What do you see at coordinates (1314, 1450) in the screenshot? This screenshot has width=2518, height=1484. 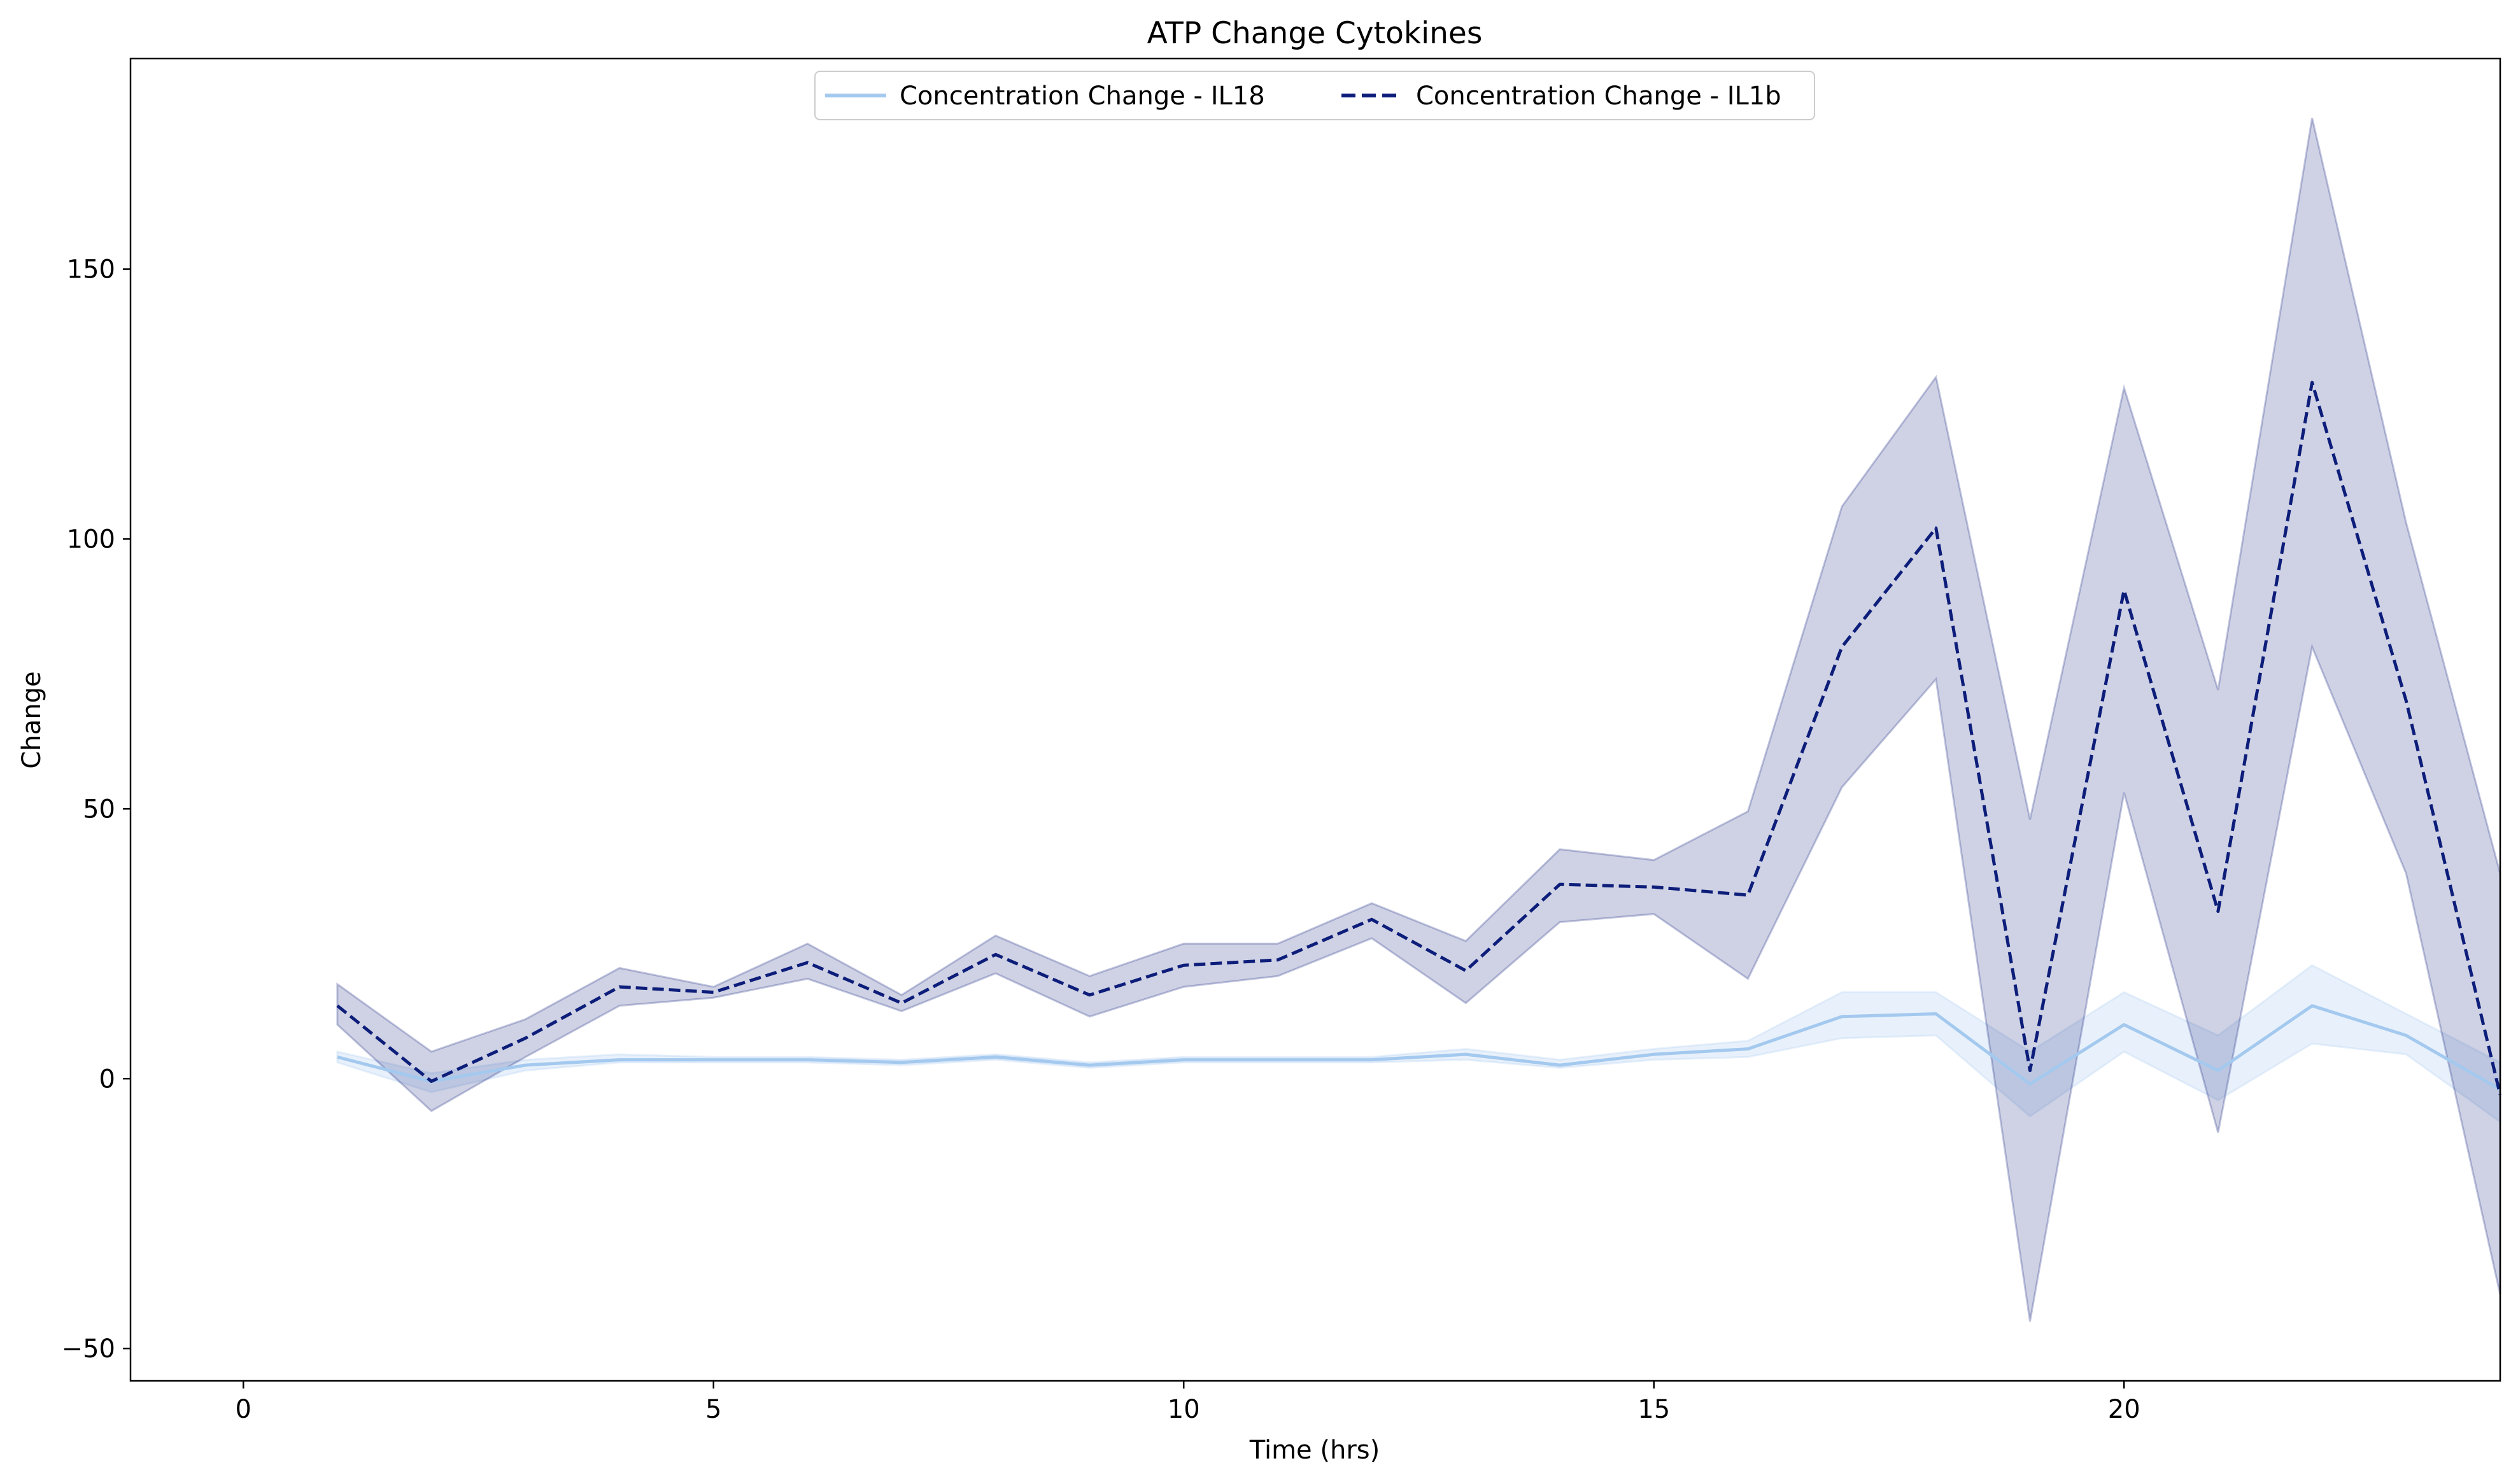 I see `x-axis-title: Time (hrs)` at bounding box center [1314, 1450].